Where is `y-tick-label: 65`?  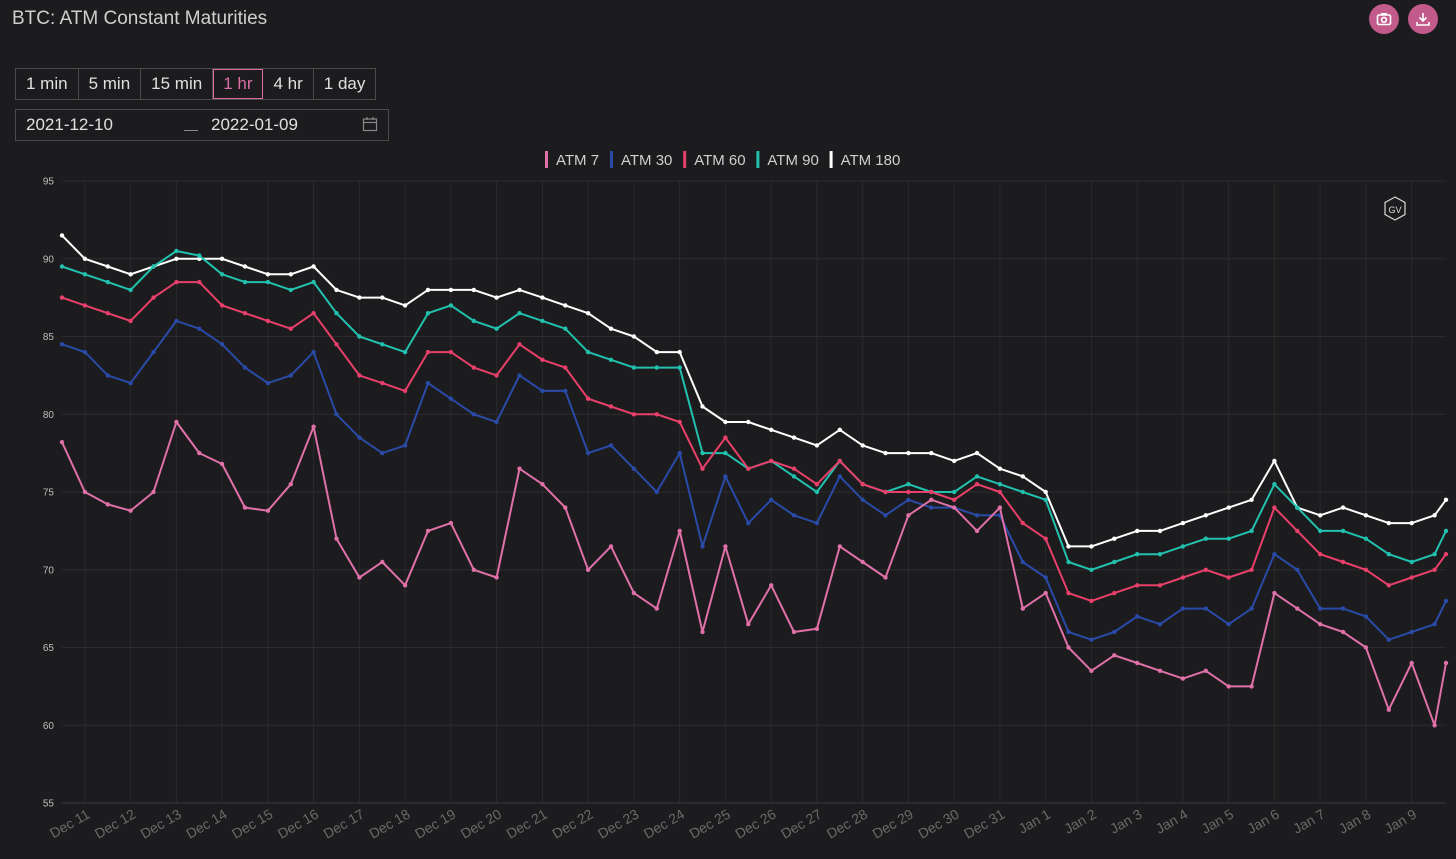
y-tick-label: 65 is located at coordinates (49, 648).